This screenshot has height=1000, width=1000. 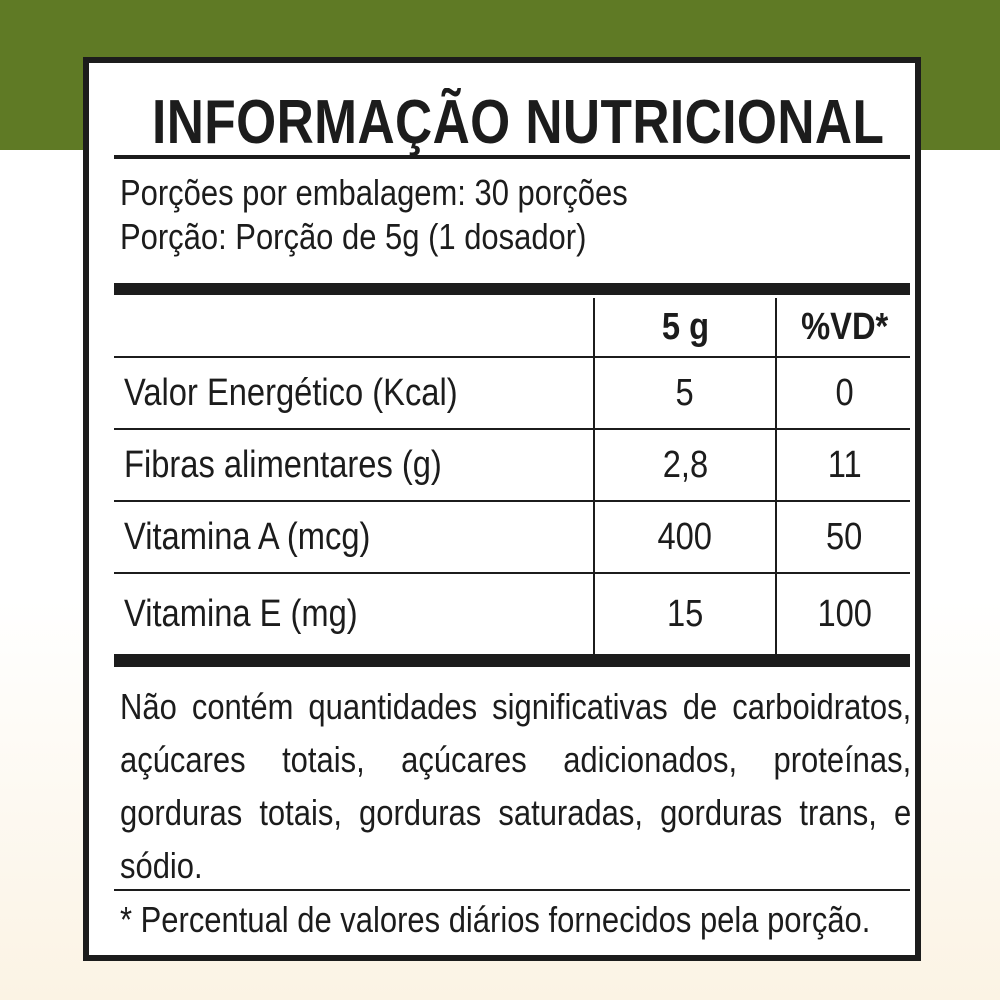 I want to click on panel-title: INFORMAÇÃO NUTRICIONAL, so click(x=518, y=122).